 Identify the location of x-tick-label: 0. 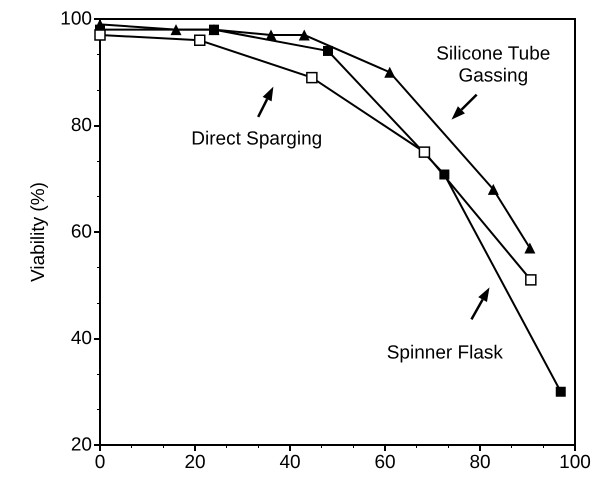
(100, 462).